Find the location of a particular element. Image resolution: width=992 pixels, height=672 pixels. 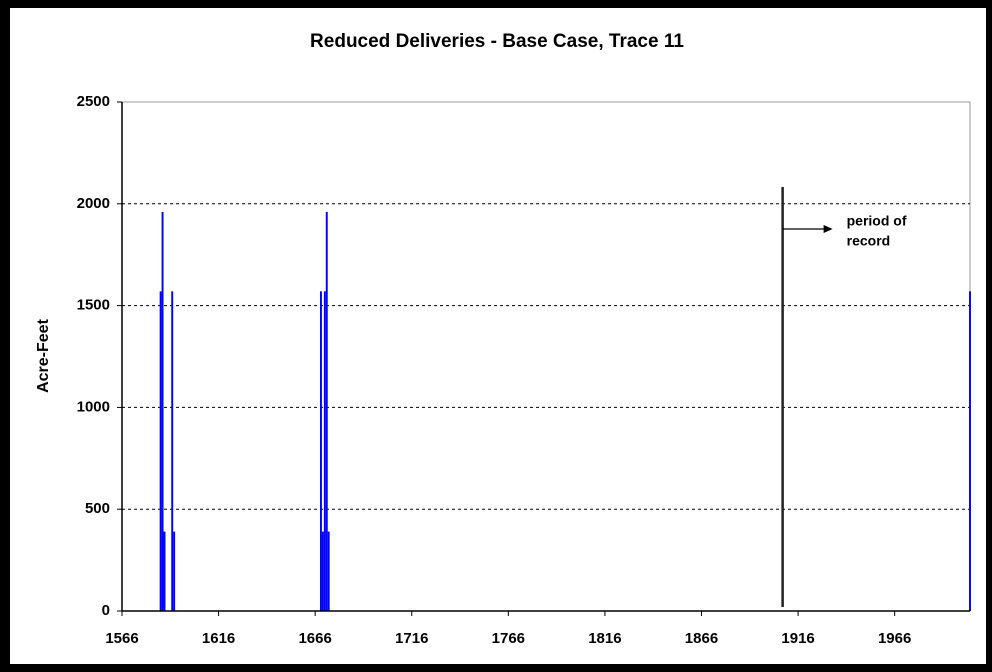

x-tick-label: 1766 is located at coordinates (508, 638).